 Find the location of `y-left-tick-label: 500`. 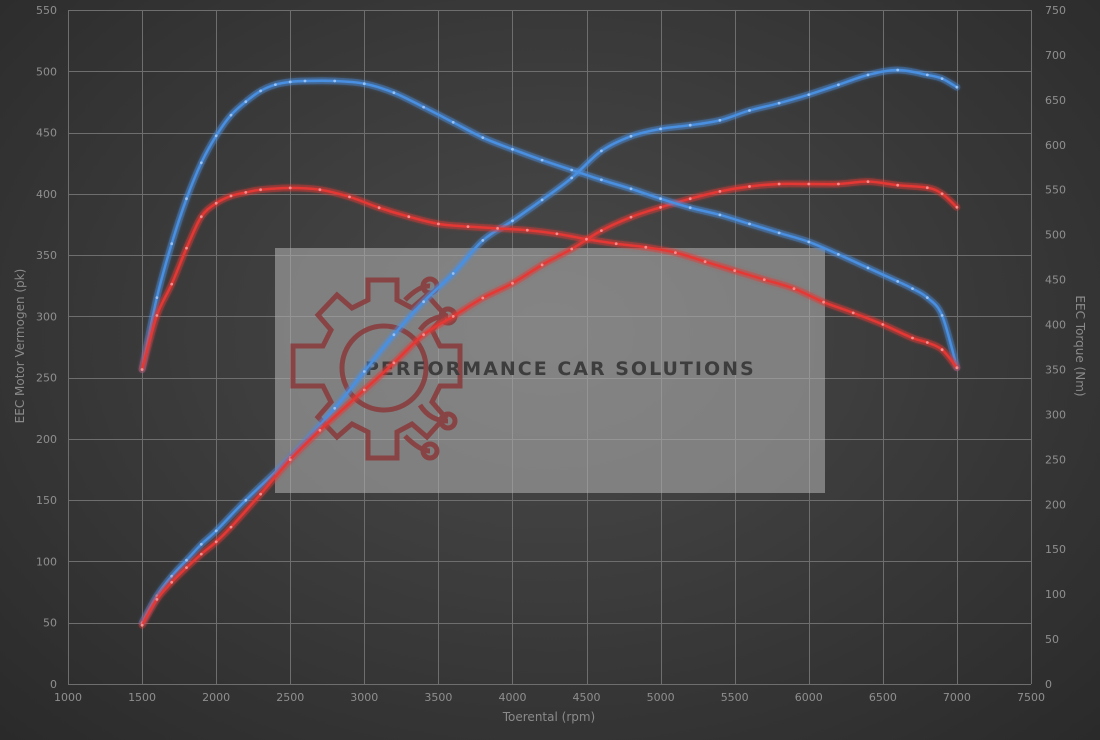

y-left-tick-label: 500 is located at coordinates (46, 71).